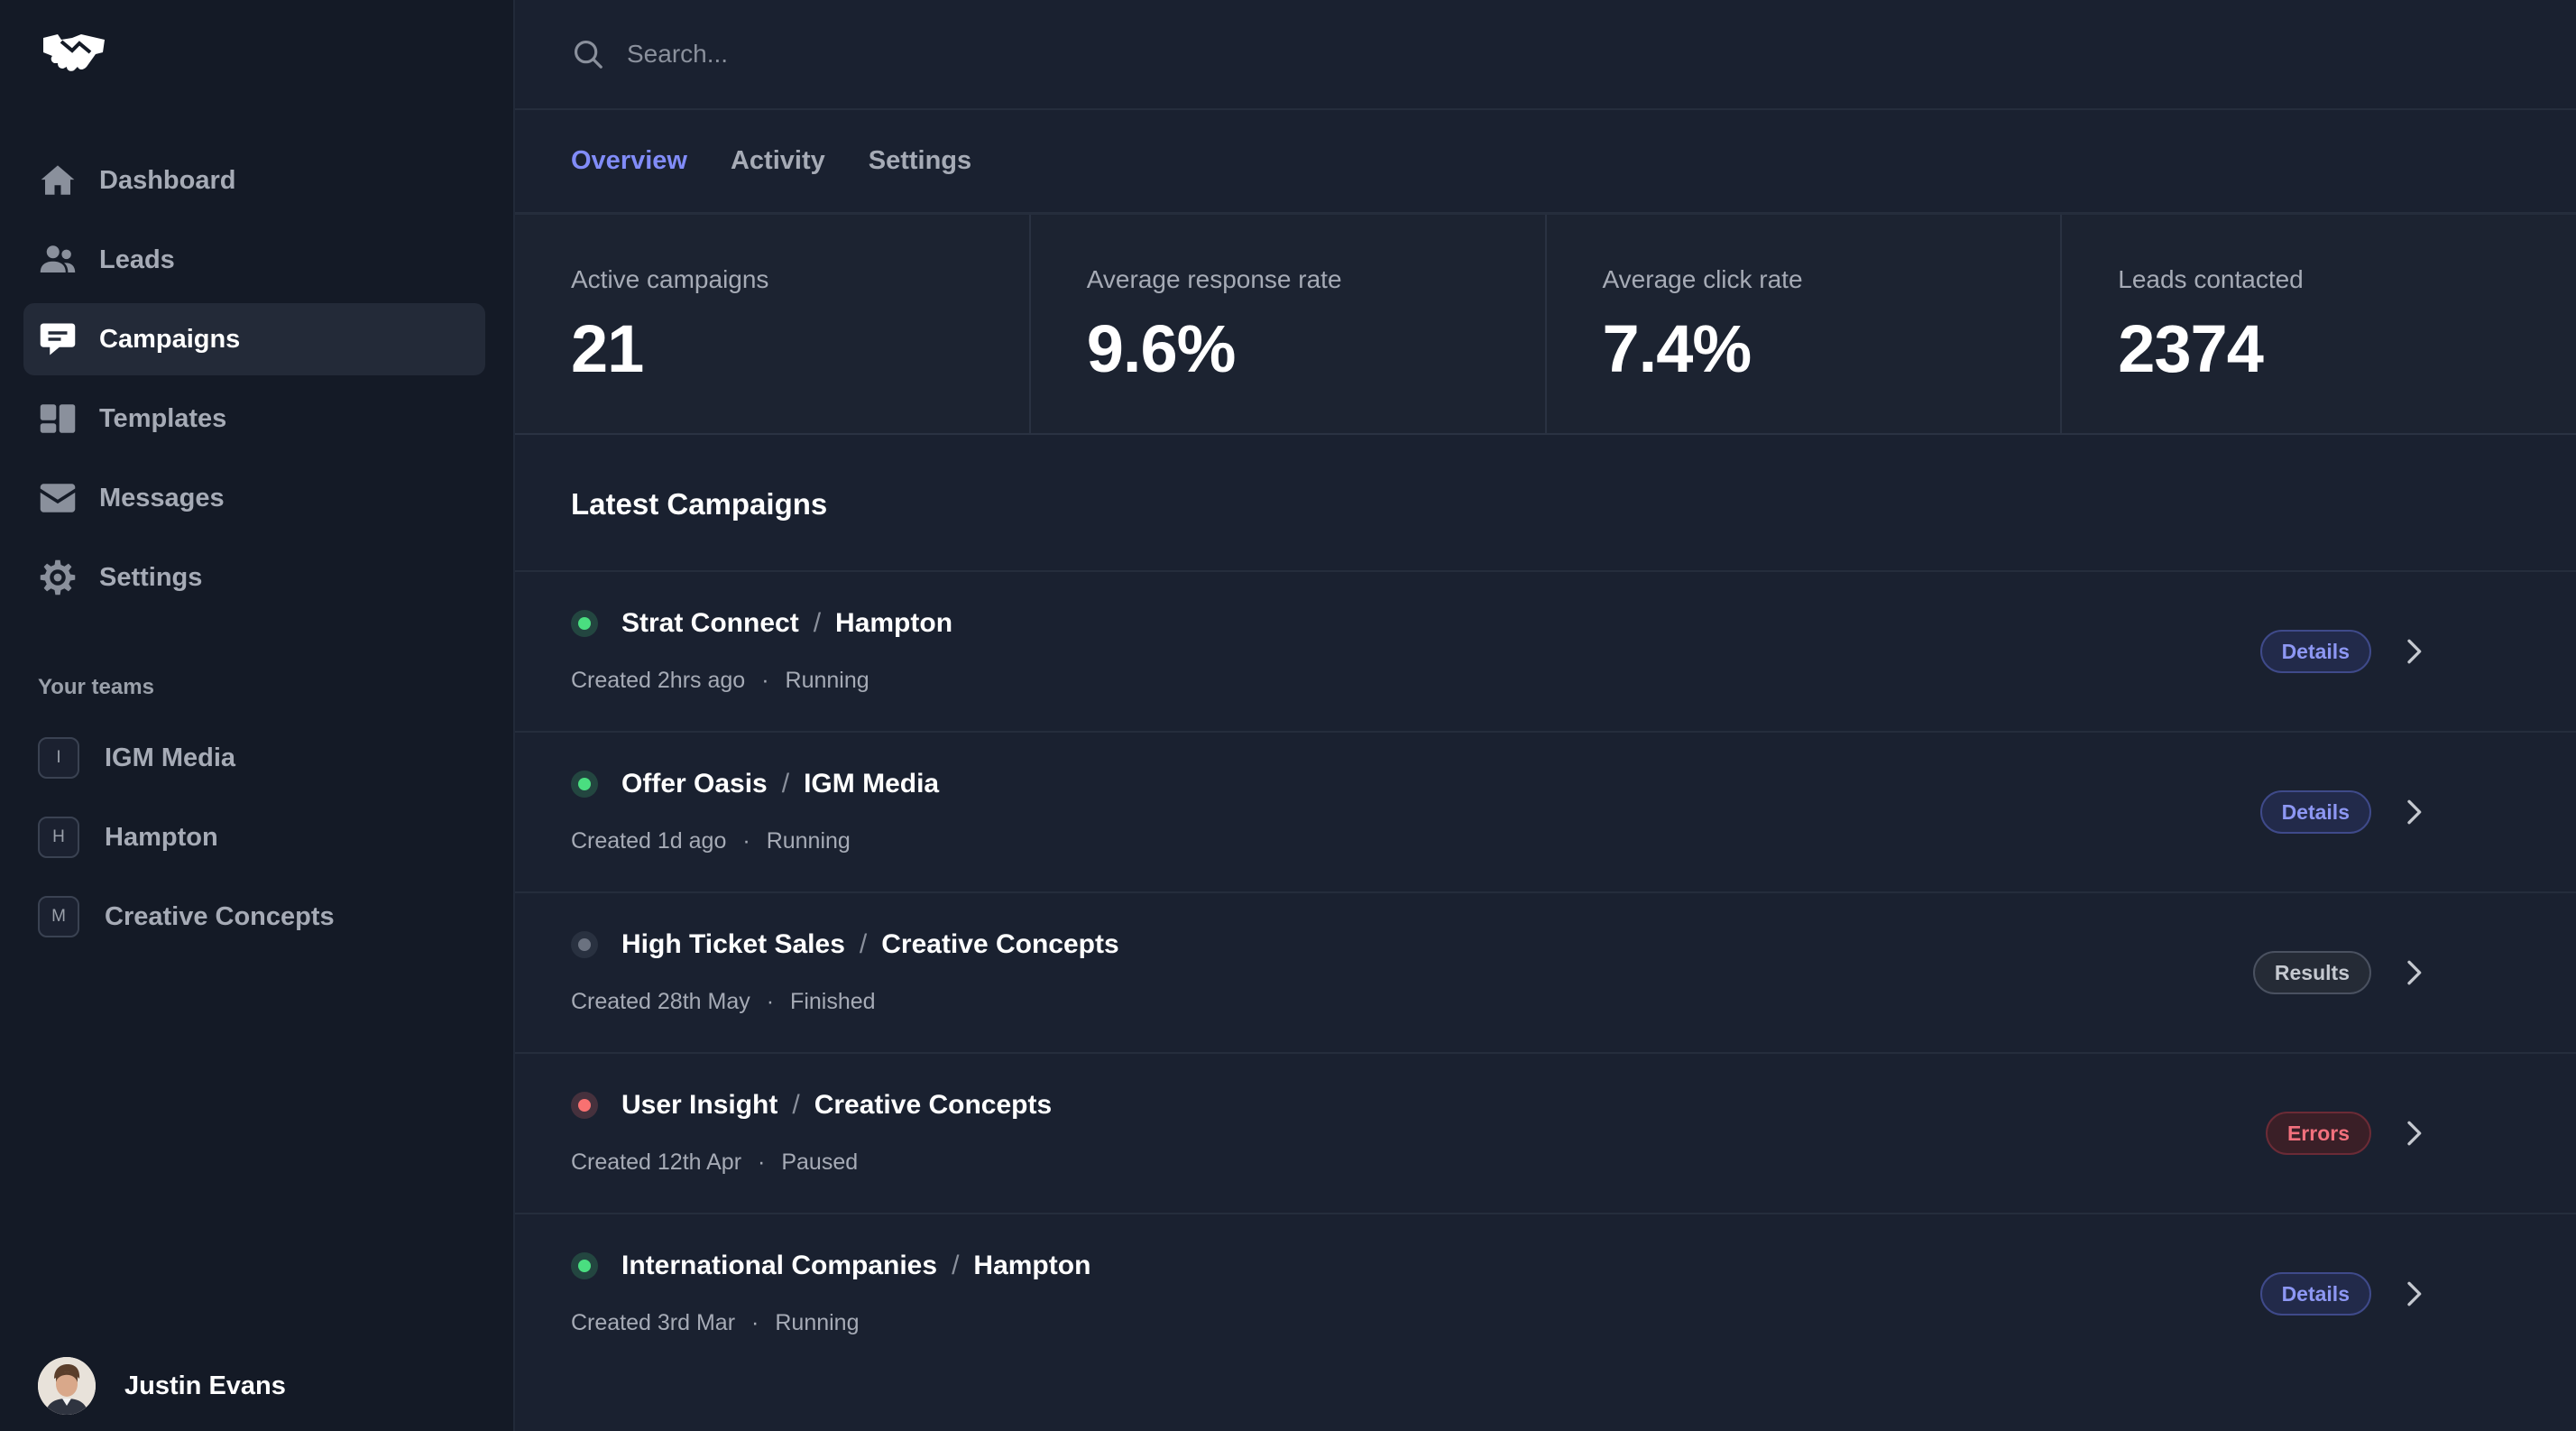 This screenshot has height=1431, width=2576. Describe the element at coordinates (96, 687) in the screenshot. I see `teams-heading: Your teams` at that location.